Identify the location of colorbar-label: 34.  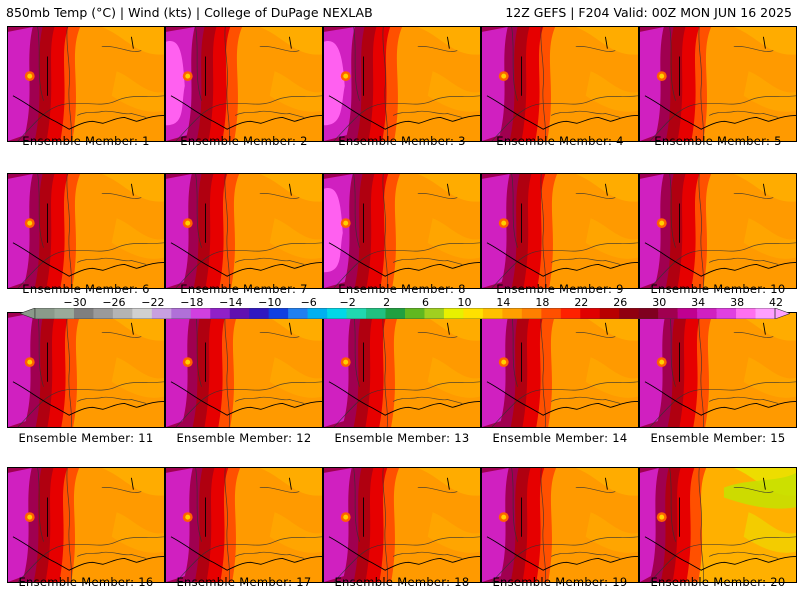
(698, 302).